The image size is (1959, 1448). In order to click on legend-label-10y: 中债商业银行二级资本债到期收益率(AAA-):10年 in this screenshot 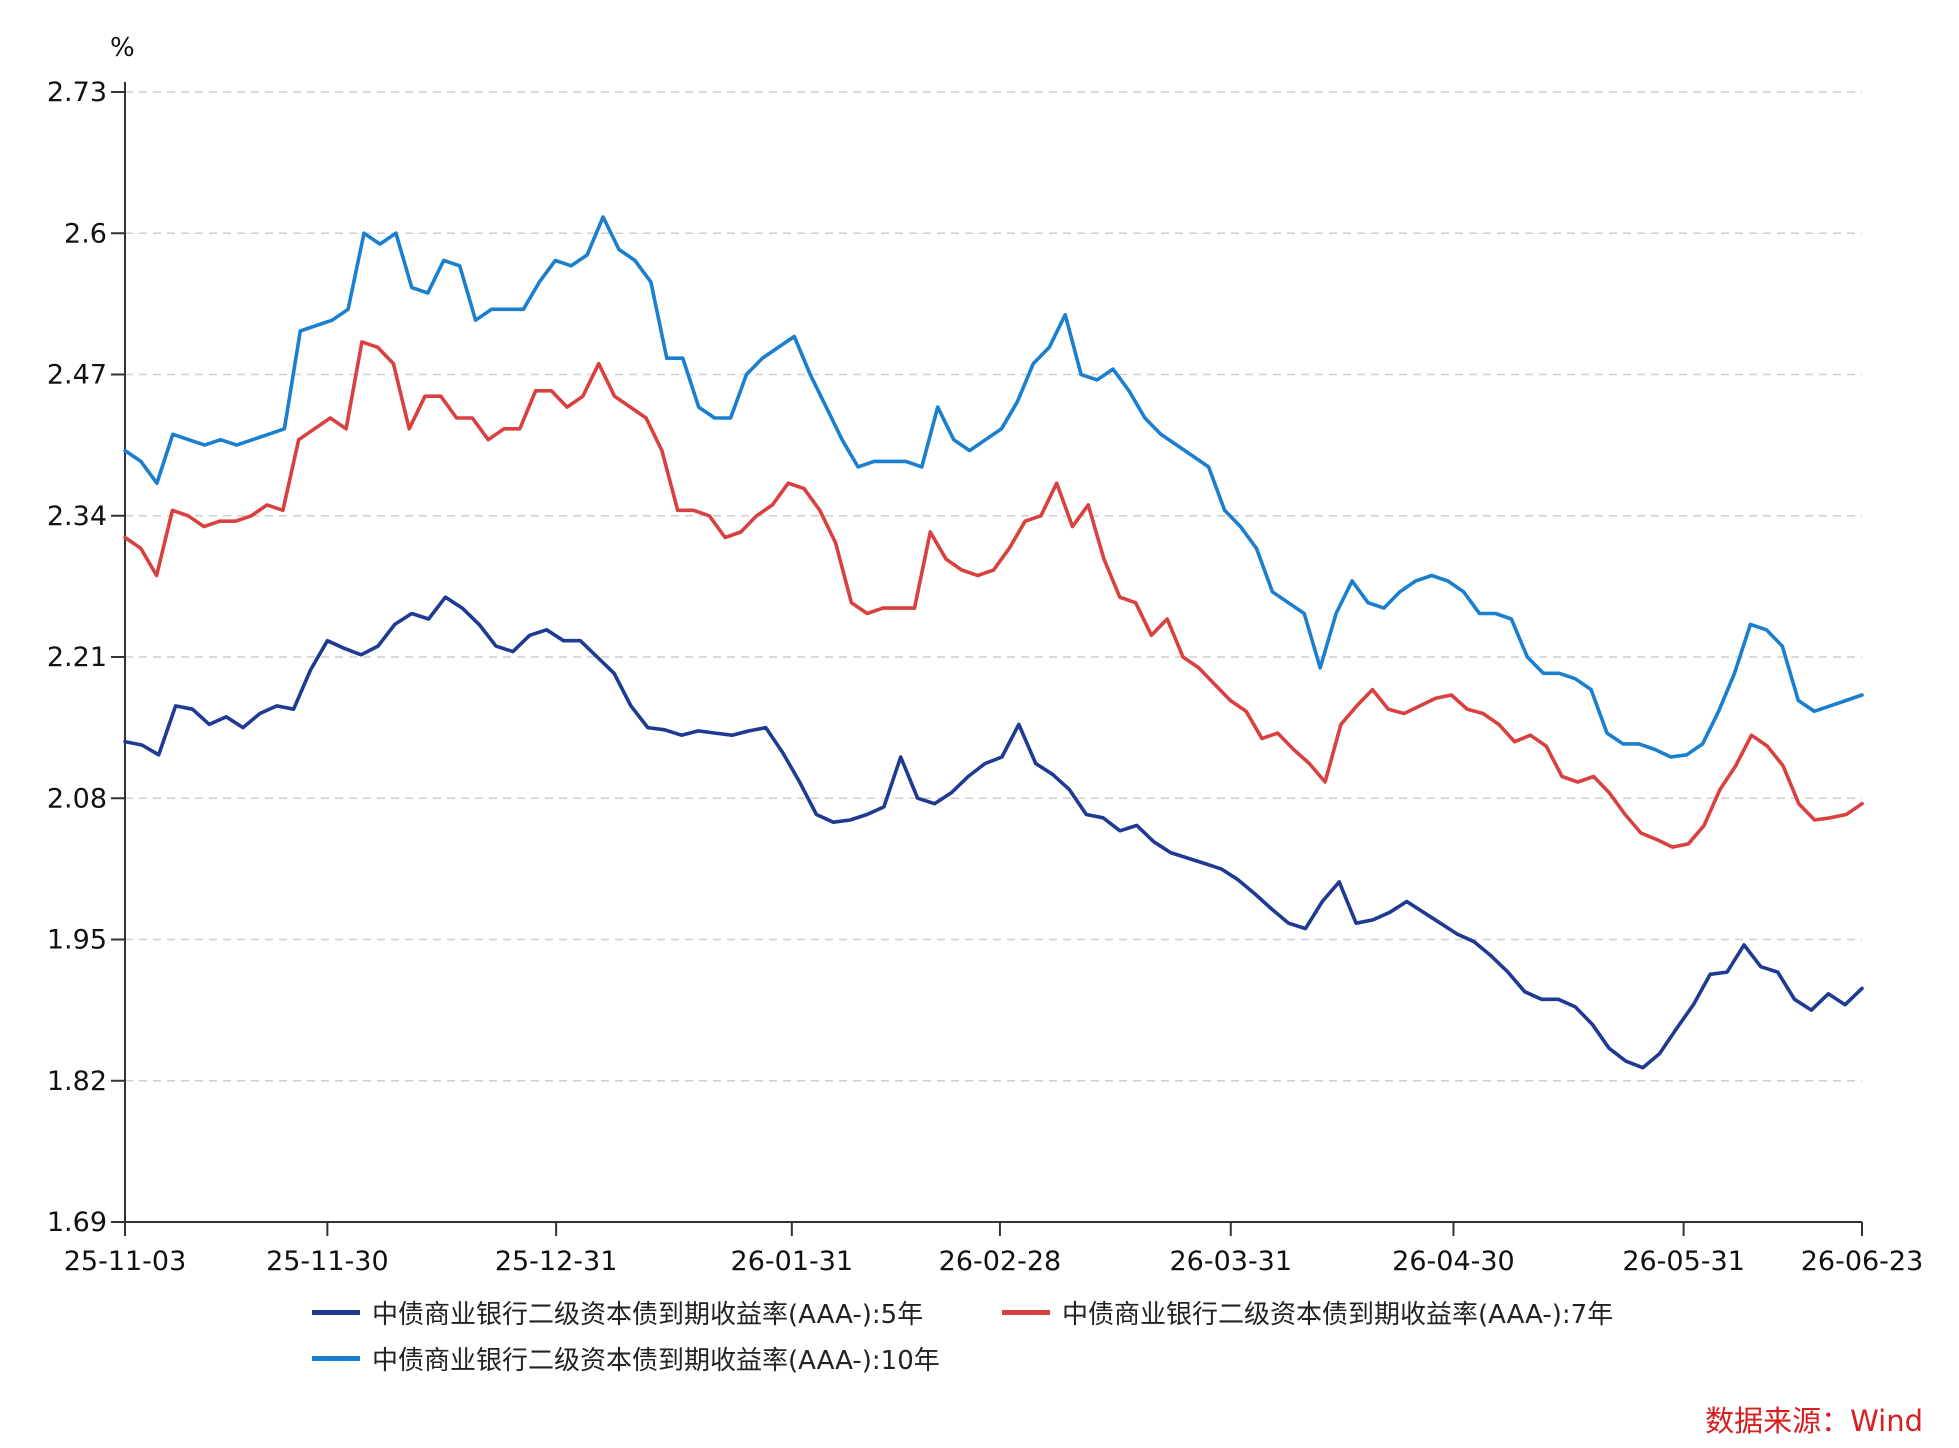, I will do `click(656, 1361)`.